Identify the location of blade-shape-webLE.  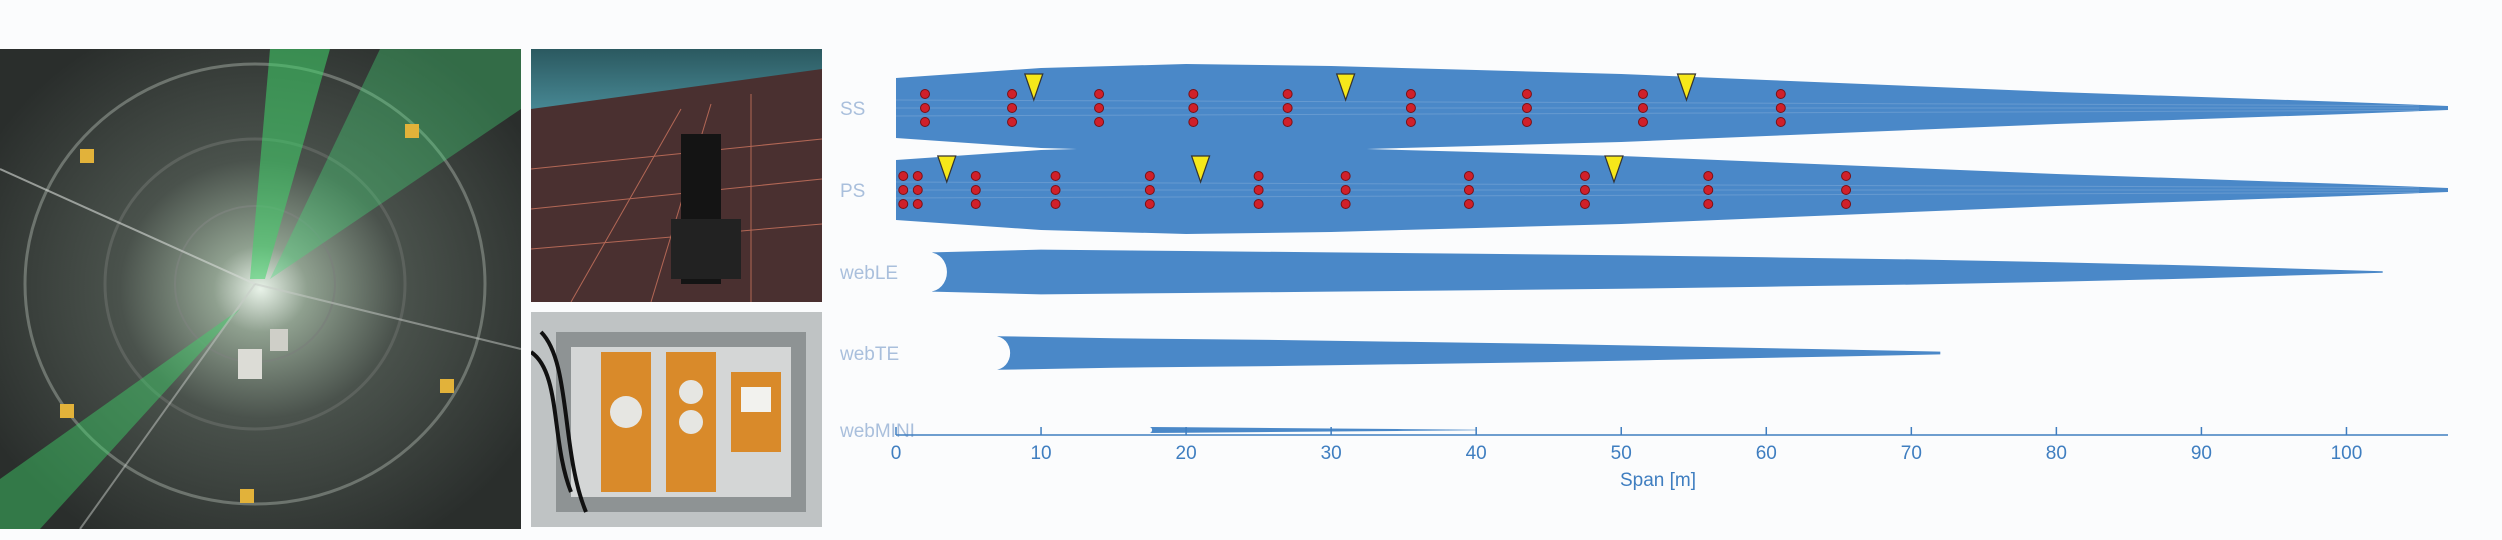
(1657, 272).